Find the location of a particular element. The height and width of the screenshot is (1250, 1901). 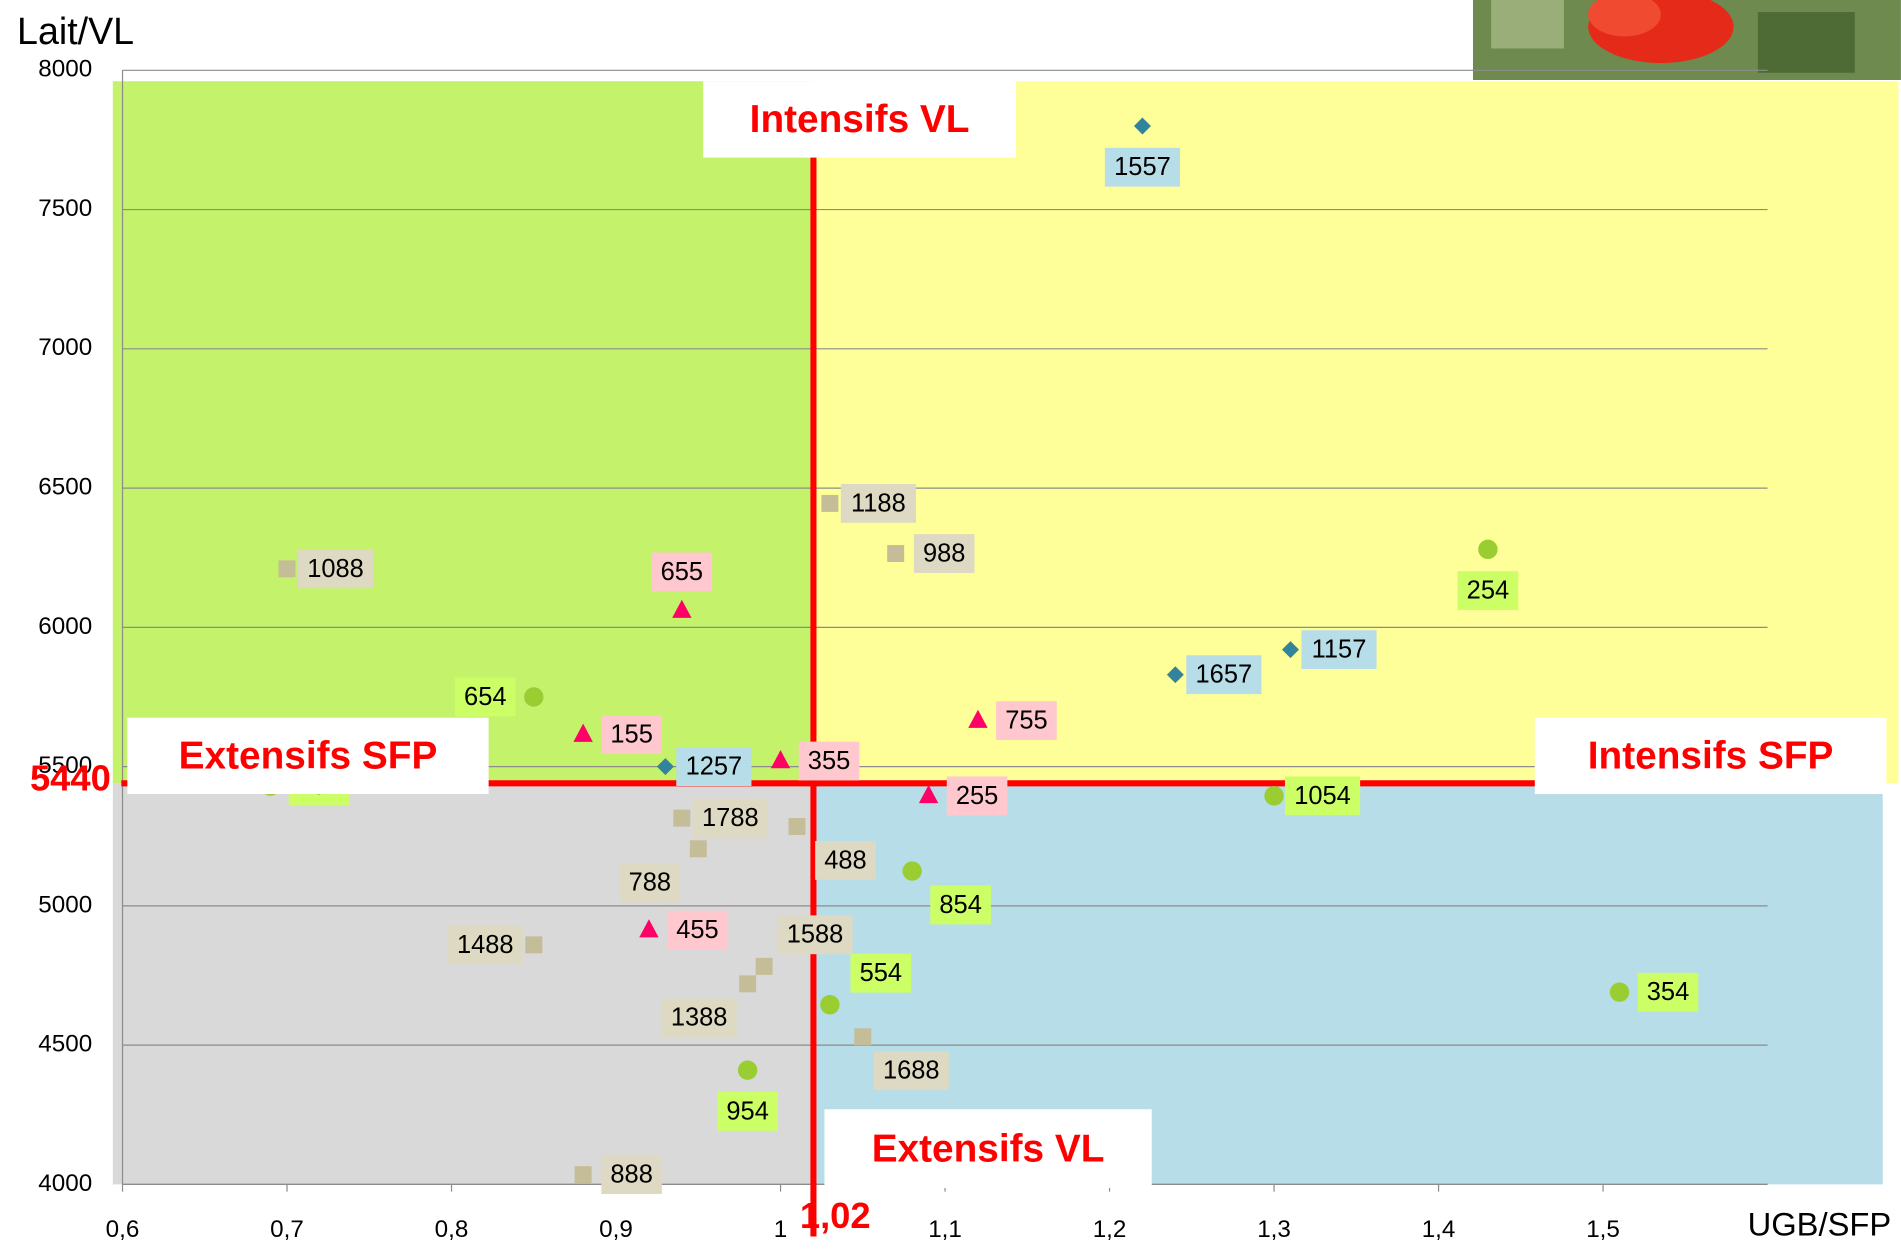

x-tick-label: 1,1 is located at coordinates (945, 1229).